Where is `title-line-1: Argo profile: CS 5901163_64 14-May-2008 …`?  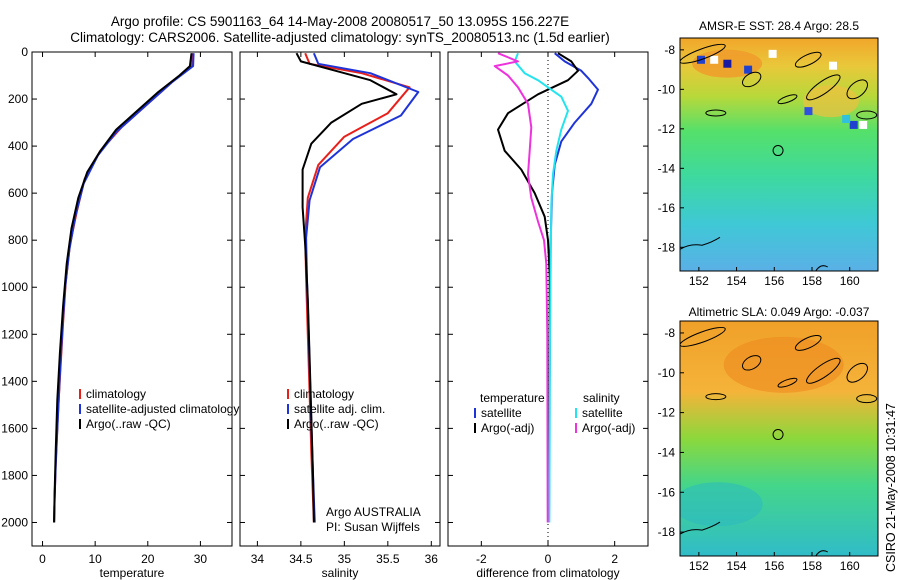
title-line-1: Argo profile: CS 5901163_64 14-May-2008 … is located at coordinates (340, 21).